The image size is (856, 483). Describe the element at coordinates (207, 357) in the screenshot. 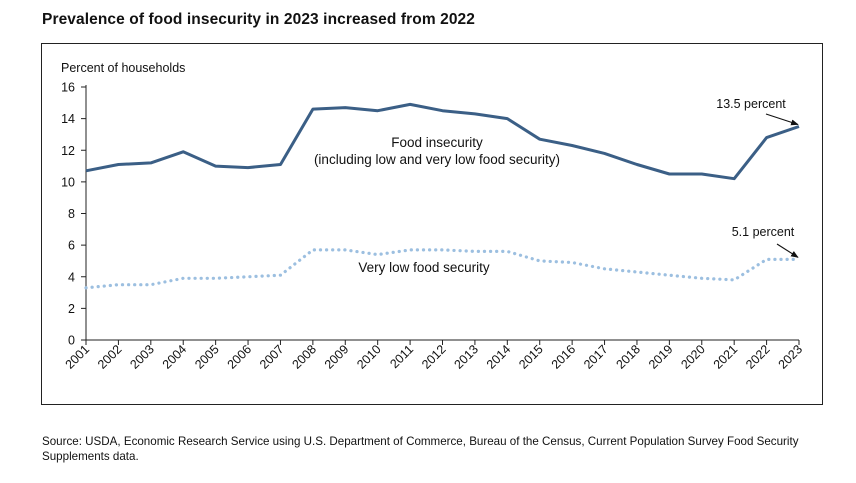

I see `x-tick-label: 2005` at that location.